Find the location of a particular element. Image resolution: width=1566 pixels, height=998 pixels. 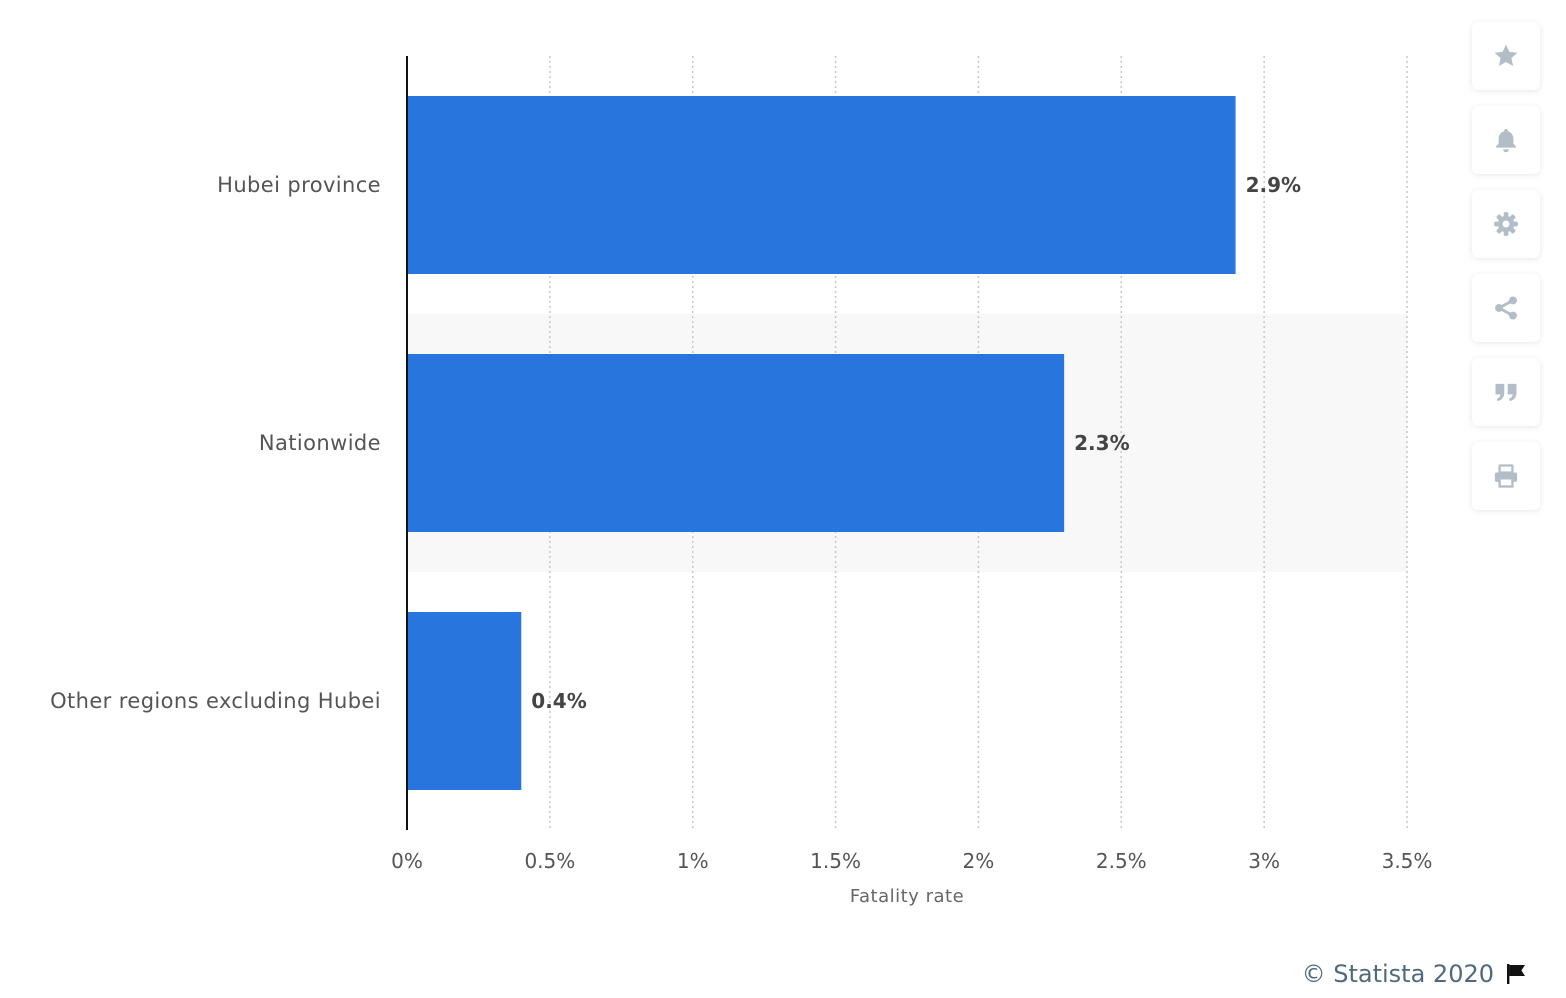

favorite-button is located at coordinates (1506, 56).